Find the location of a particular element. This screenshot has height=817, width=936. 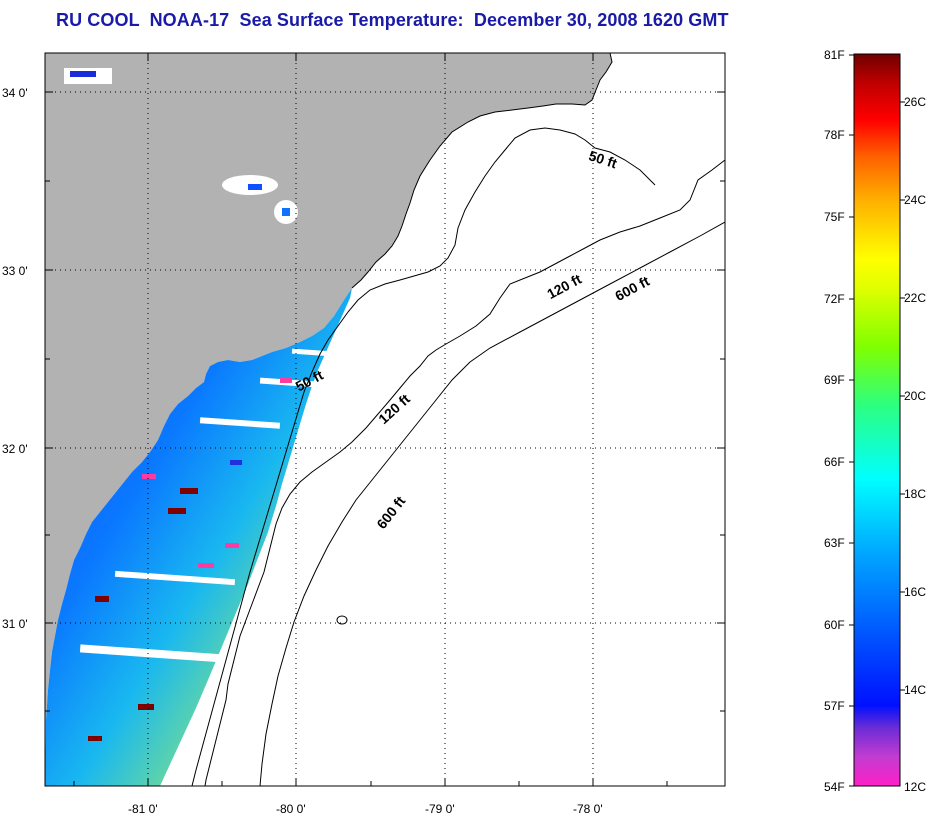

lon-label-78: -78 0' is located at coordinates (588, 809).